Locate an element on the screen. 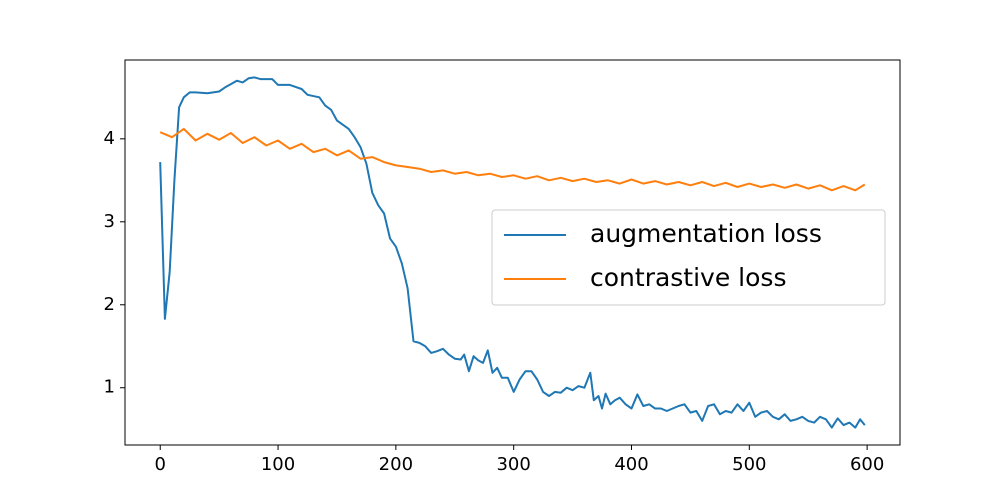 This screenshot has height=500, width=1000. legend-box is located at coordinates (688, 257).